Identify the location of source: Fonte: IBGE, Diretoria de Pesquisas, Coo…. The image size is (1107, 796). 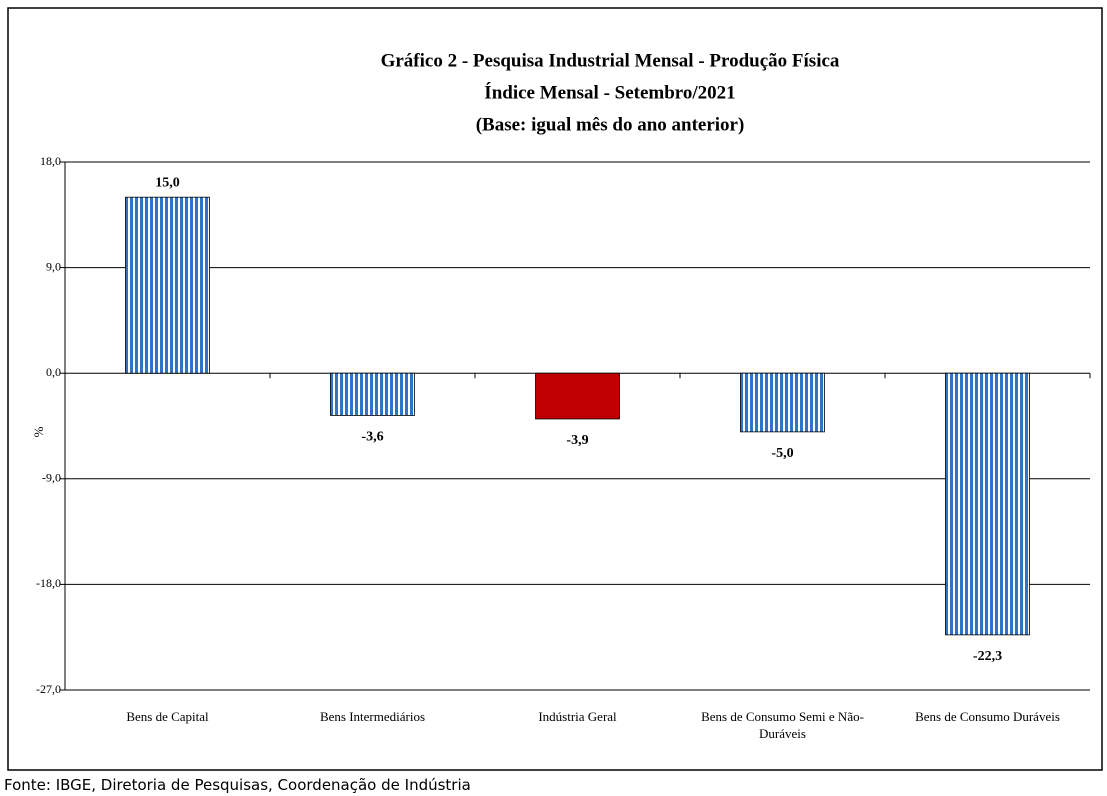
(237, 785).